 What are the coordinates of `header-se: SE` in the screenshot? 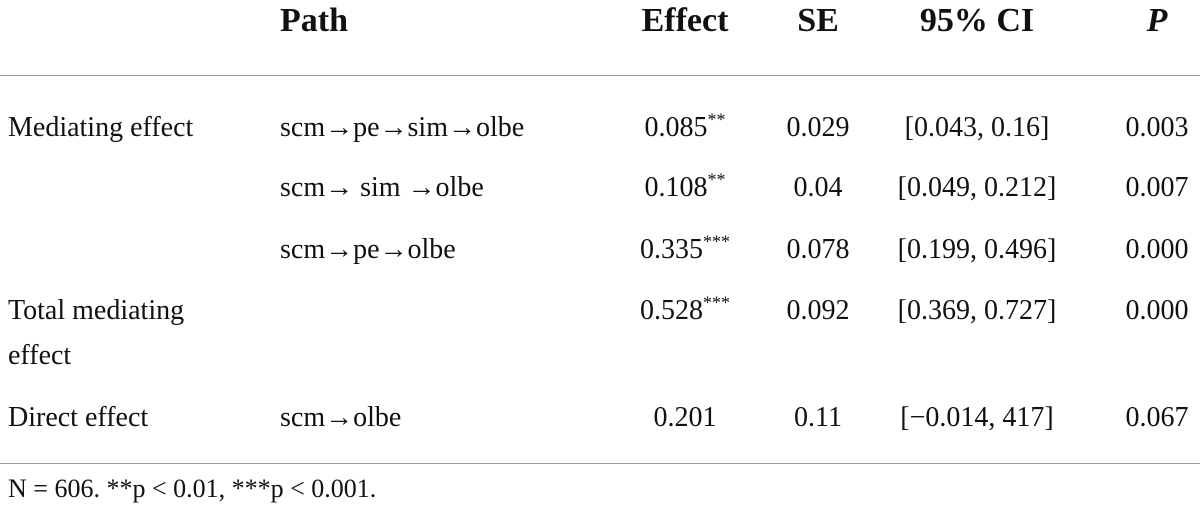 It's located at (818, 20).